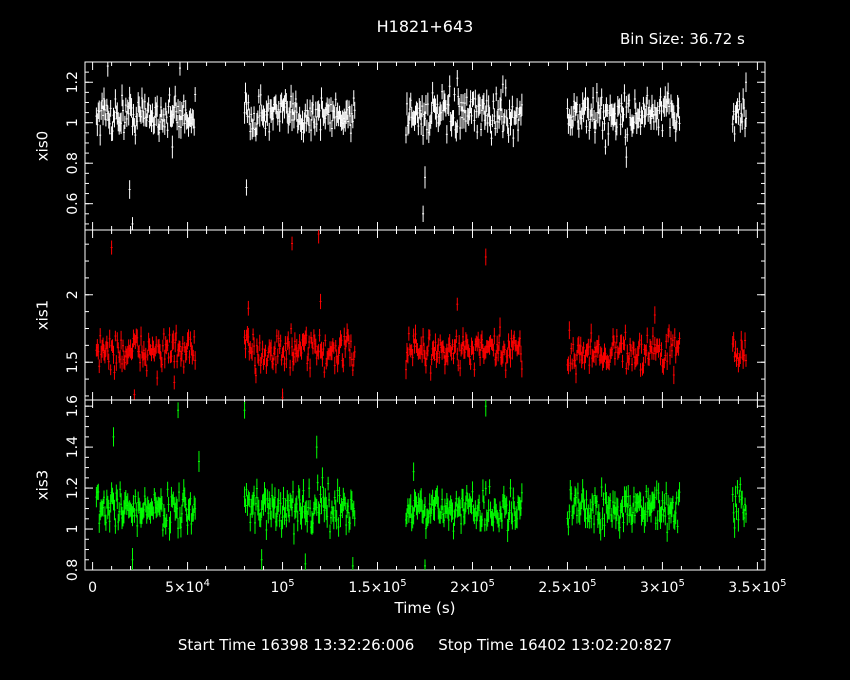 The image size is (850, 680). Describe the element at coordinates (73, 203) in the screenshot. I see `y-tick-label-xis0: 0.6` at that location.